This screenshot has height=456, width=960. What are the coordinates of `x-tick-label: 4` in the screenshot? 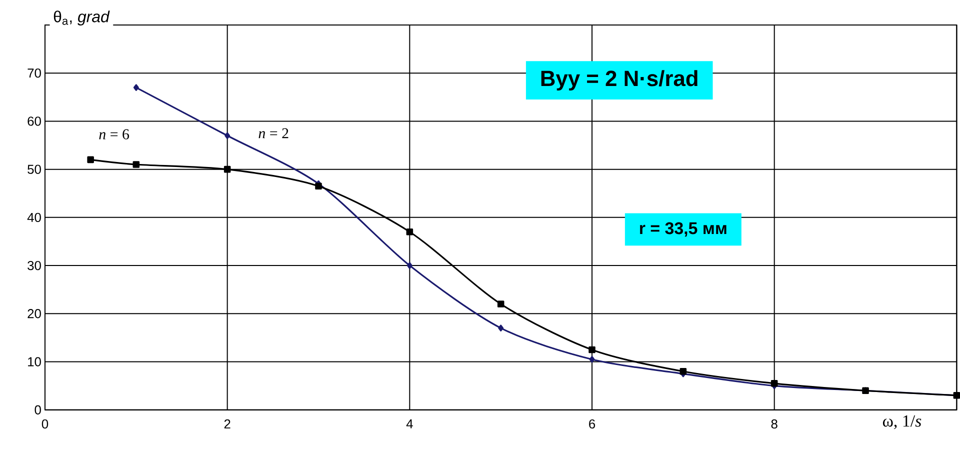 It's located at (409, 423).